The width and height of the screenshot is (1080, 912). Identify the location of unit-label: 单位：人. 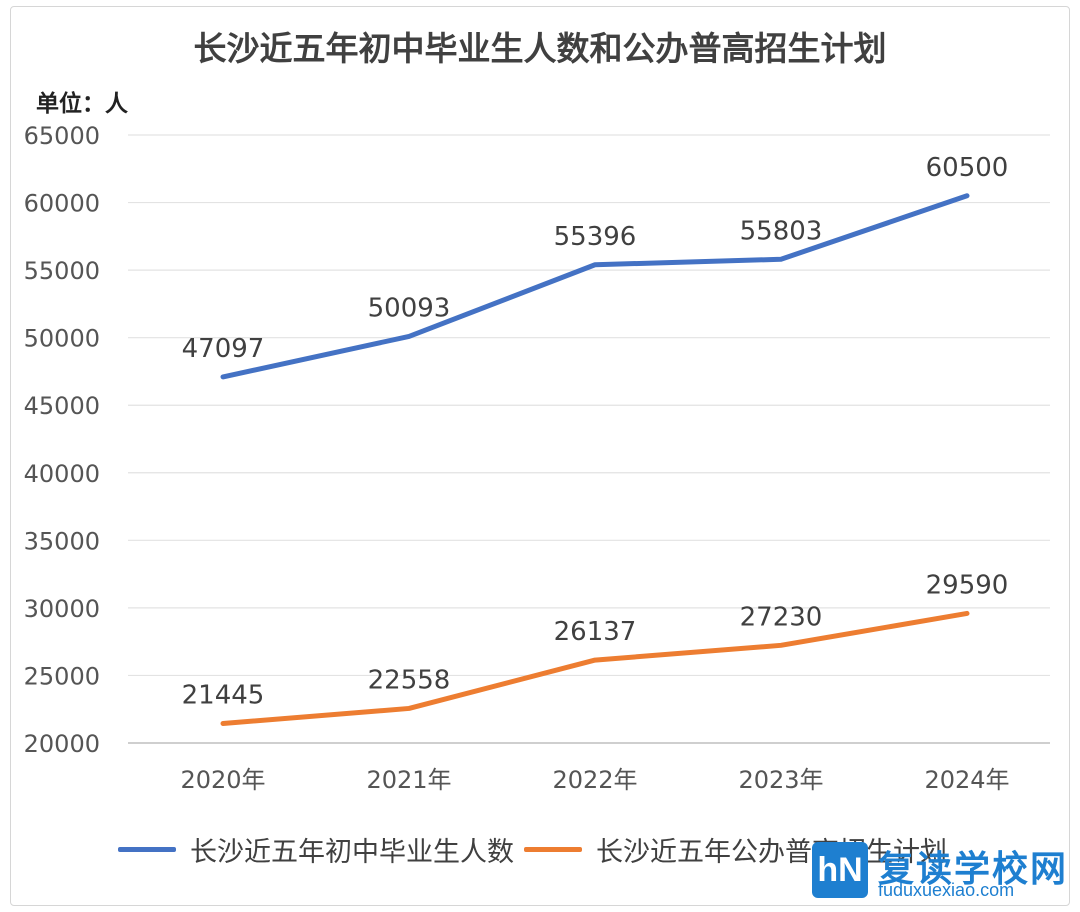
(82, 104).